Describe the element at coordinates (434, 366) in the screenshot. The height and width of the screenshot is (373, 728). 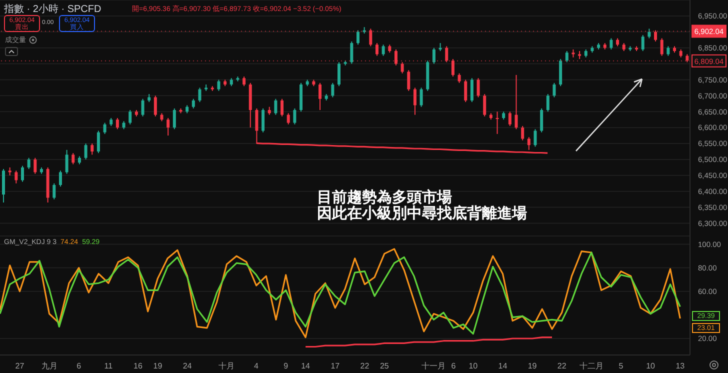
I see `x-tick-label: 十一月` at that location.